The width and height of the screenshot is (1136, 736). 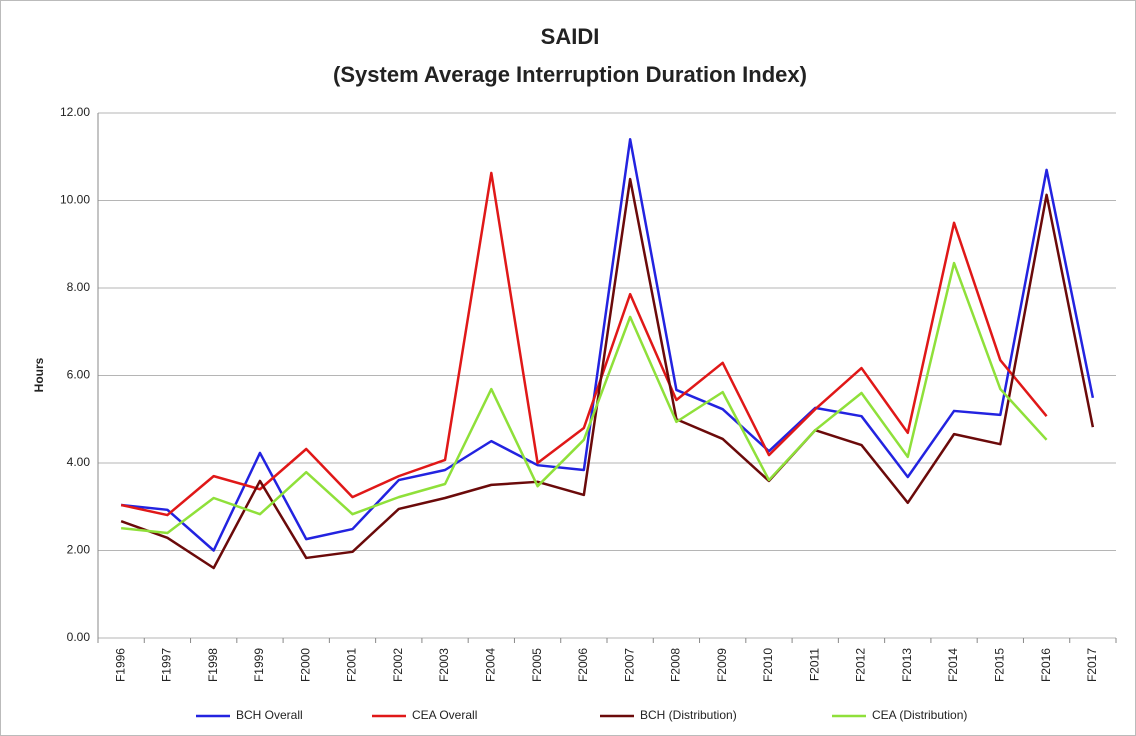 What do you see at coordinates (722, 665) in the screenshot?
I see `x-tick-label: F2009` at bounding box center [722, 665].